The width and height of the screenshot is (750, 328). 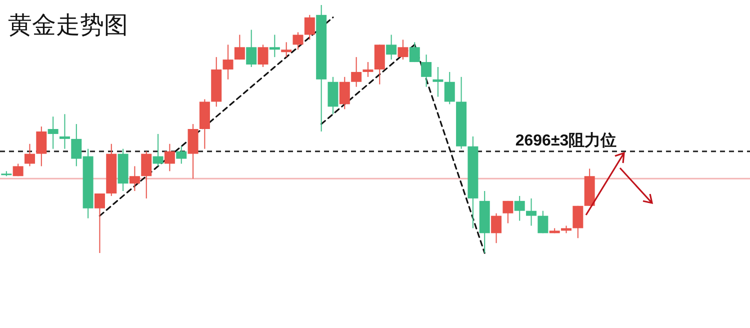 What do you see at coordinates (68, 25) in the screenshot?
I see `chart-title: 黄金走势图` at bounding box center [68, 25].